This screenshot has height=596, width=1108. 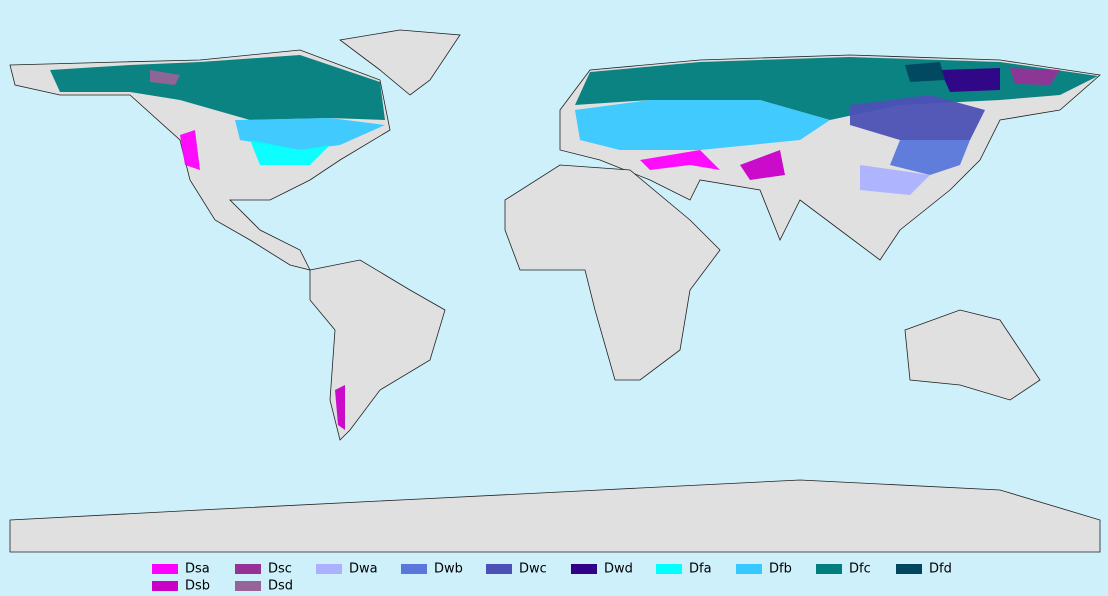 What do you see at coordinates (280, 586) in the screenshot?
I see `legend-label: Dsd` at bounding box center [280, 586].